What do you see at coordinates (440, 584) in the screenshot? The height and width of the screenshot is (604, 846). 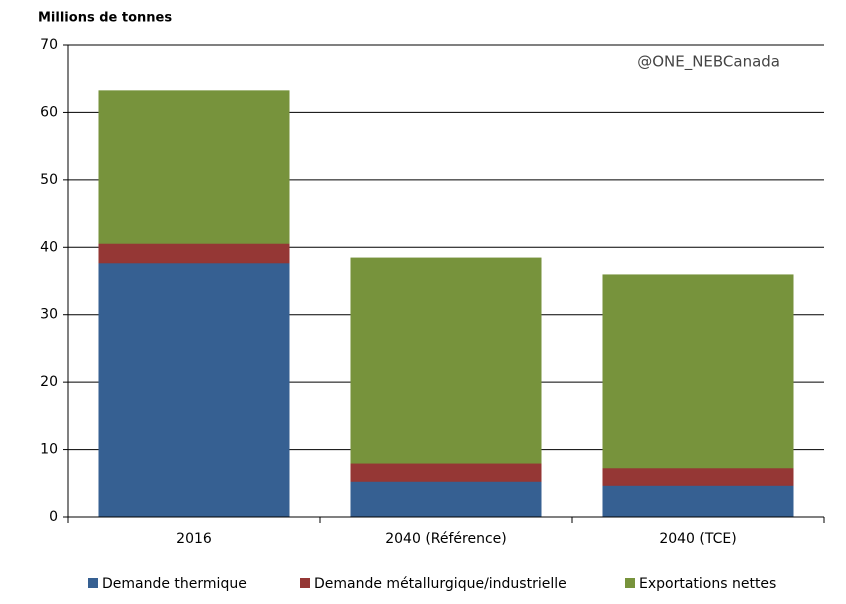 I see `legend-label: Demande métallurgique/industrielle` at bounding box center [440, 584].